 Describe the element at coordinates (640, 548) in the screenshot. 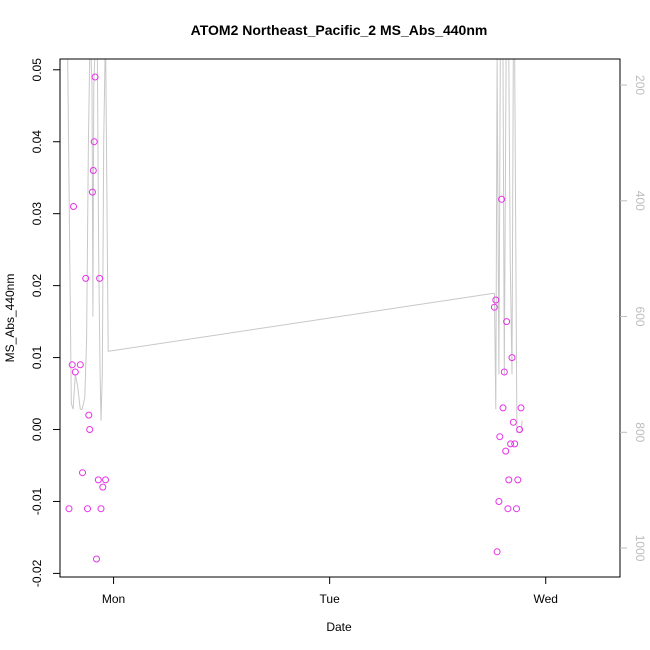

I see `y2-tick-label: 1000` at that location.